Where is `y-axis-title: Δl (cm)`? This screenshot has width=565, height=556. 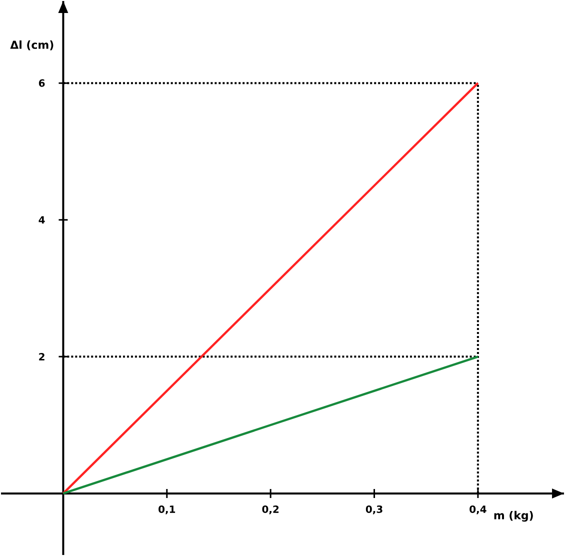 y-axis-title: Δl (cm) is located at coordinates (32, 45).